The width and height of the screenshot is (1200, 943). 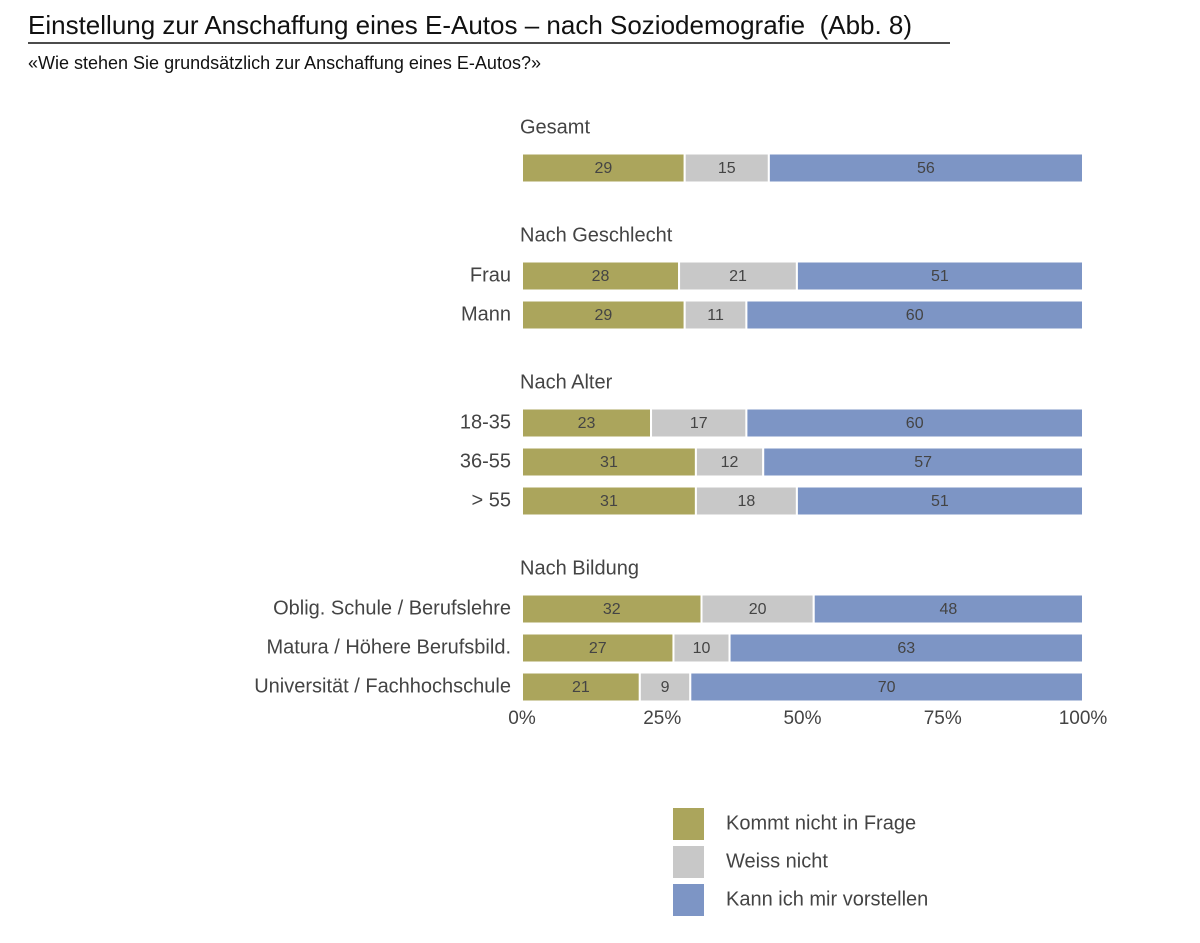 I want to click on category-label: Mann, so click(x=486, y=314).